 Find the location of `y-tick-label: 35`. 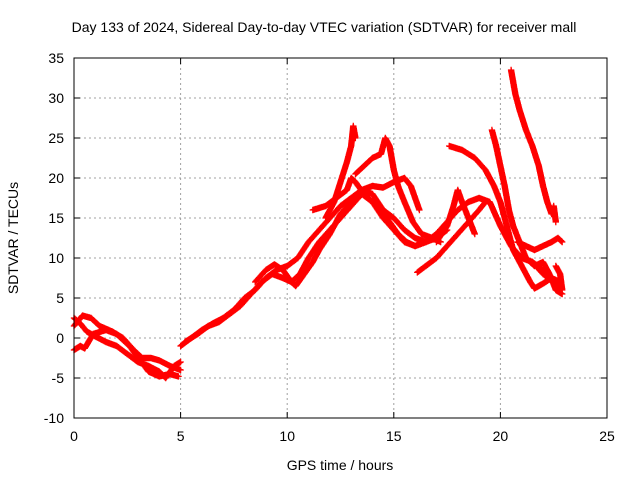

y-tick-label: 35 is located at coordinates (56, 58).